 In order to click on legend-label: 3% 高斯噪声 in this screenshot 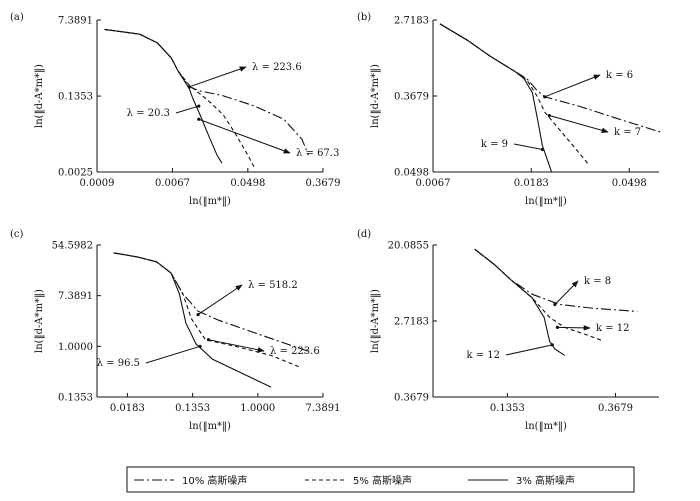, I will do `click(545, 480)`.